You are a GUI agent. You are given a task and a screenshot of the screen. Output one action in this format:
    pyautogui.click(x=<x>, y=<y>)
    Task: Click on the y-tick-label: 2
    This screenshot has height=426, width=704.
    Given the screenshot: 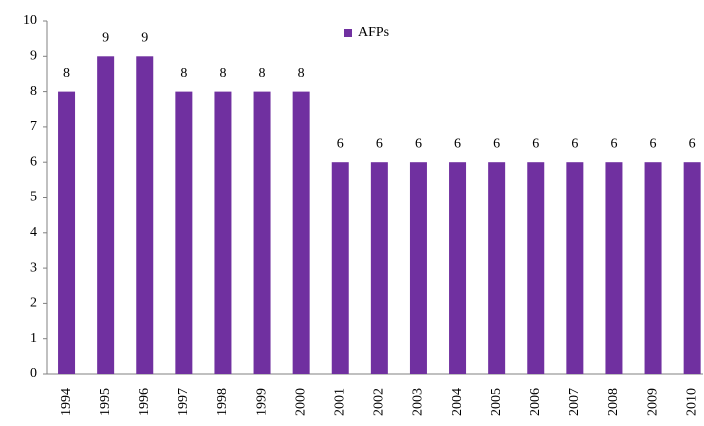 What is the action you would take?
    pyautogui.click(x=33, y=303)
    